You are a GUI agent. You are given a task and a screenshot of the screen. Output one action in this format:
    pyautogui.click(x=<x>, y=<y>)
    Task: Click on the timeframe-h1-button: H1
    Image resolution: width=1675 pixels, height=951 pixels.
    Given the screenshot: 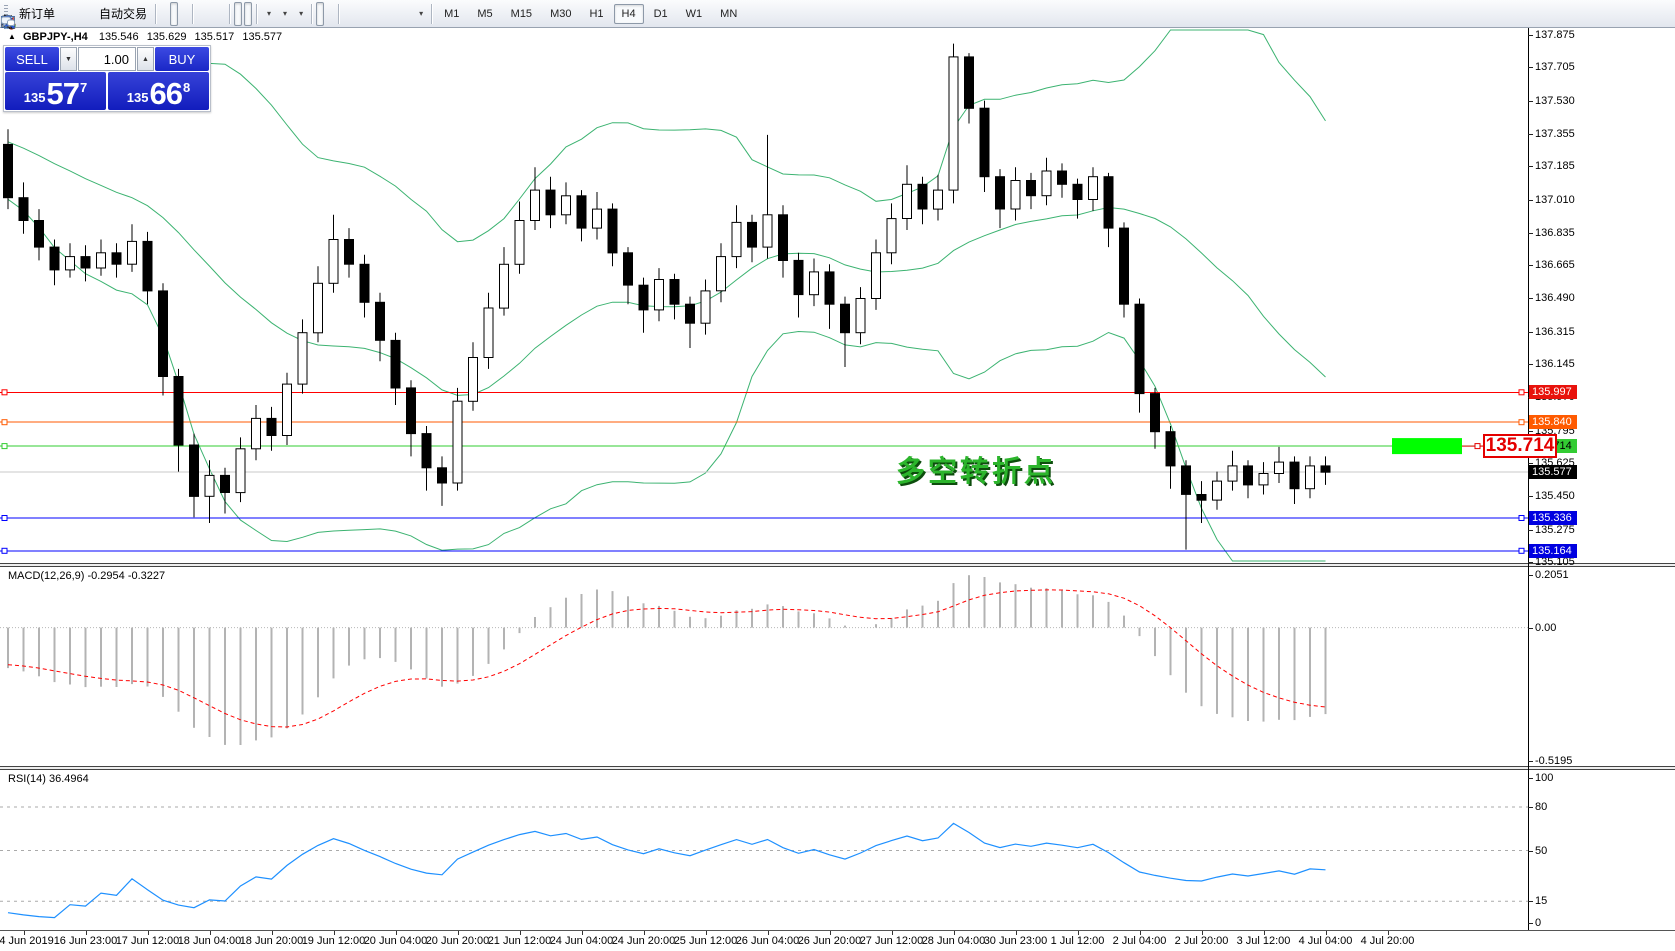 What is the action you would take?
    pyautogui.click(x=596, y=13)
    